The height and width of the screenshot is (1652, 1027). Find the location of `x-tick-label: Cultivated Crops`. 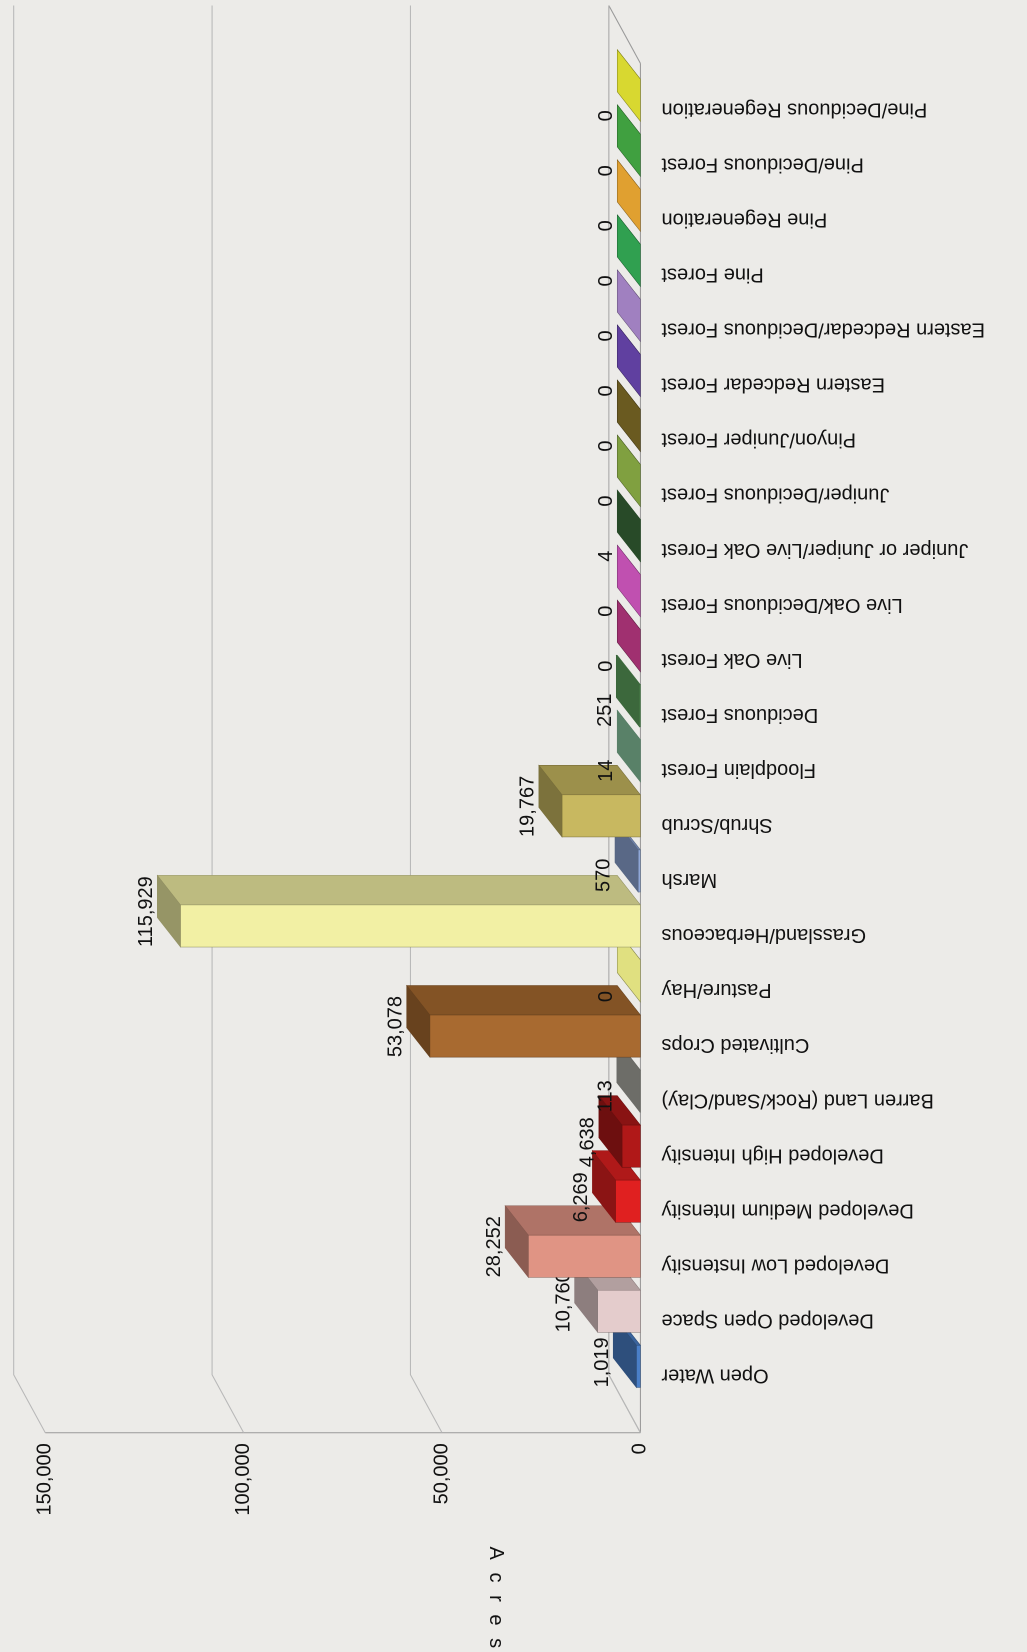

x-tick-label: Cultivated Crops is located at coordinates (735, 1045).